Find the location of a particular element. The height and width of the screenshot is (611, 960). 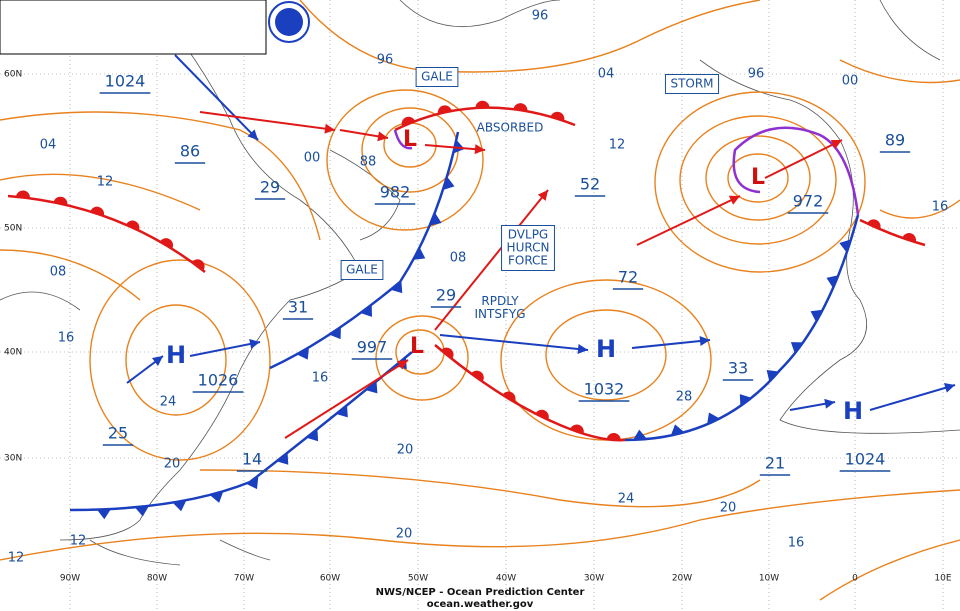

pressure-label: 997 is located at coordinates (372, 347).